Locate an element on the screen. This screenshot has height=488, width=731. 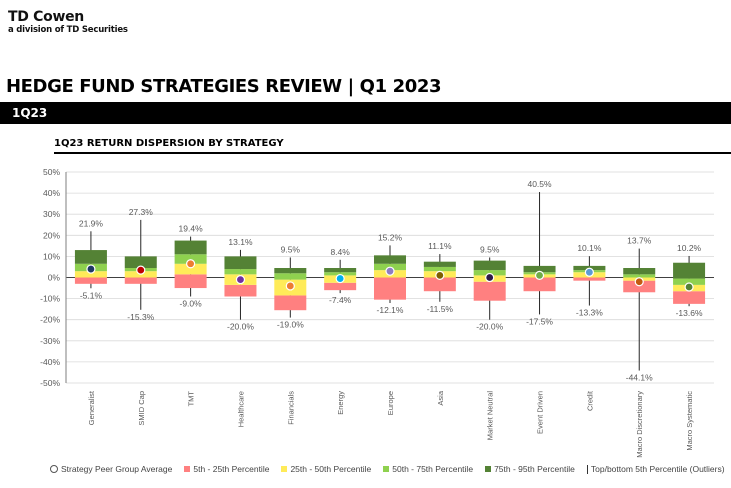
category-label: Event Driven is located at coordinates (540, 412).